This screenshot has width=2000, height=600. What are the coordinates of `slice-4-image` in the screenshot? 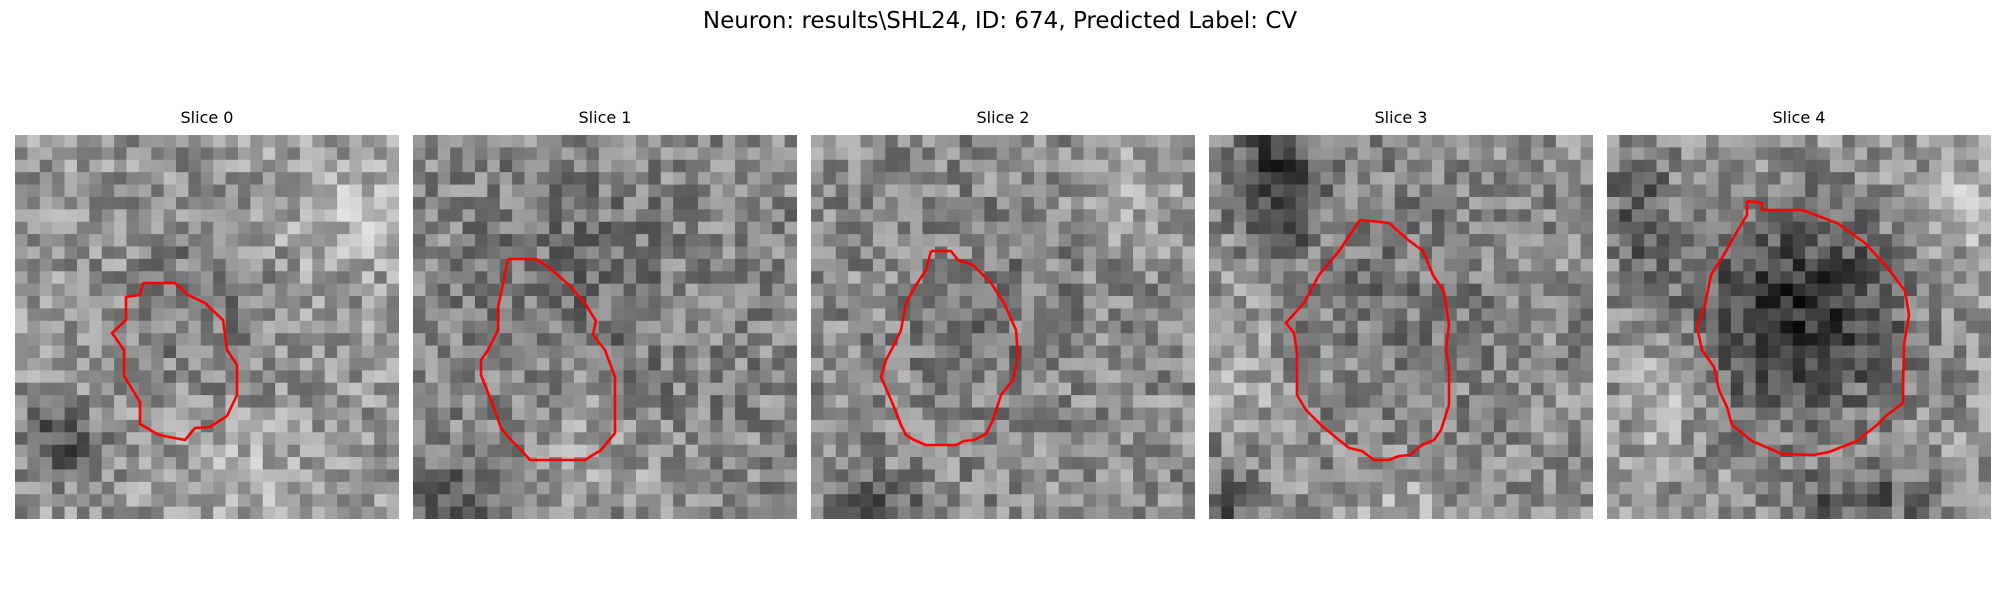 It's located at (1799, 327).